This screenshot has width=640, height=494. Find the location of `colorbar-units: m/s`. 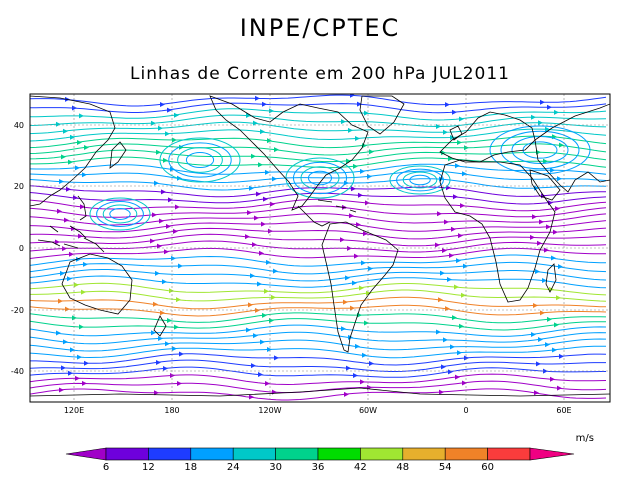

colorbar-units: m/s is located at coordinates (585, 438).